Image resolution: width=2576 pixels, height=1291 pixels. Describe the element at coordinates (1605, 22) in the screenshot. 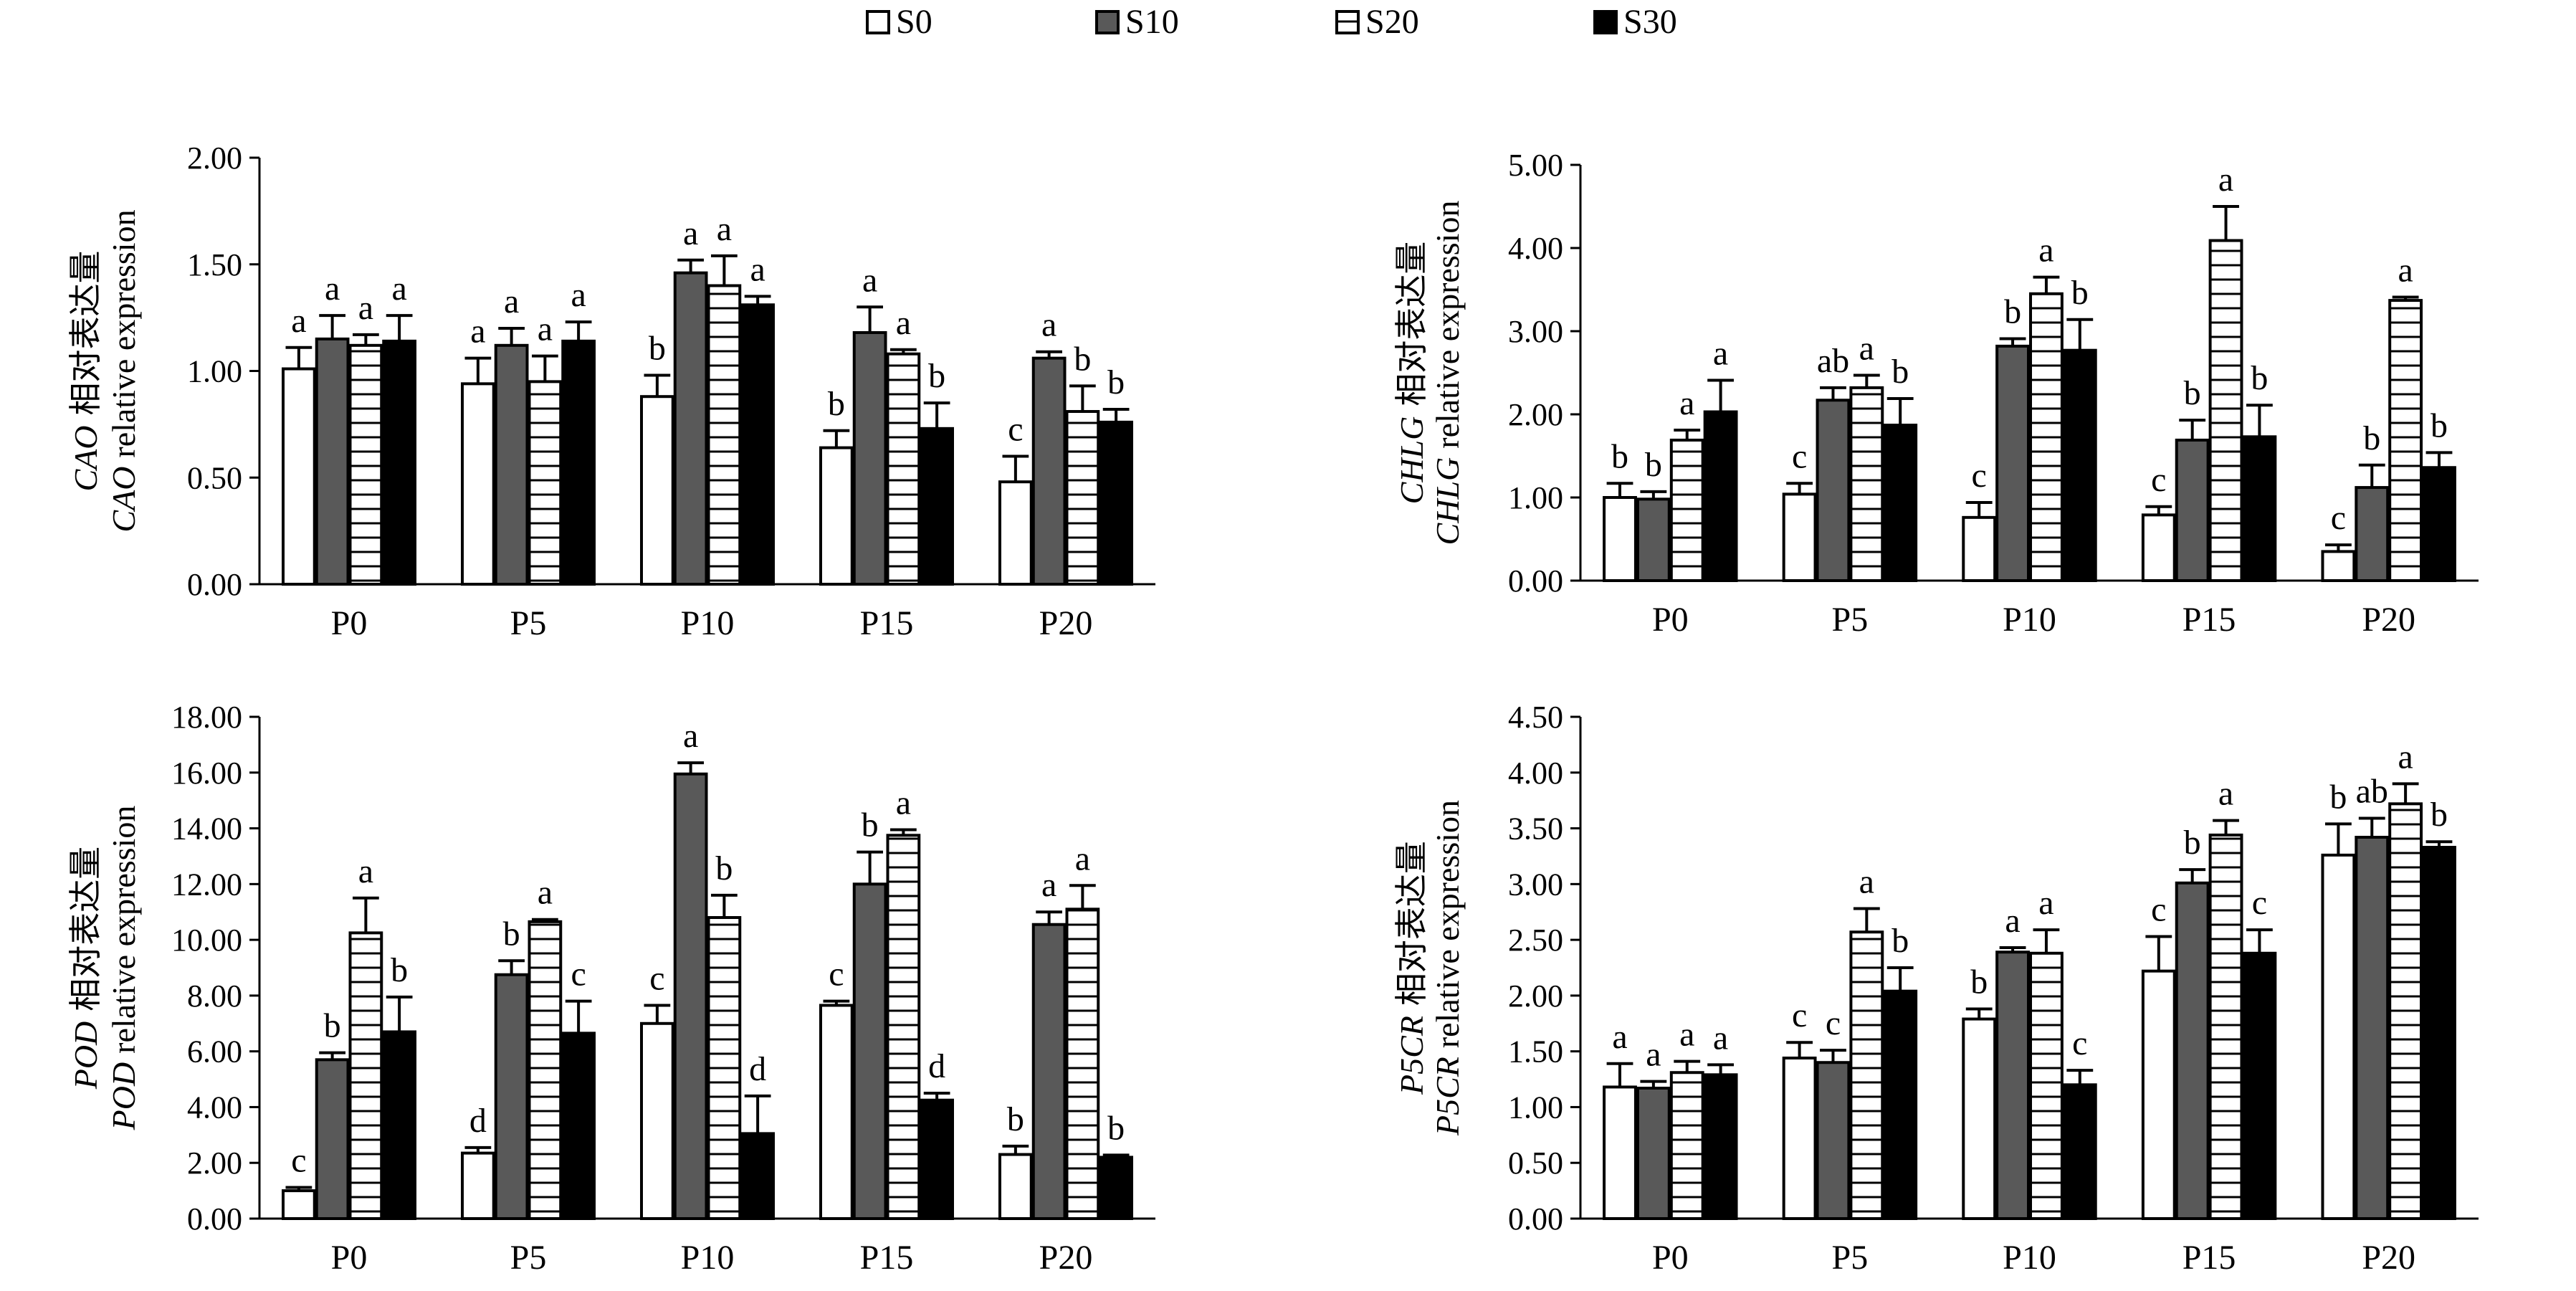

I see `legend-swatch-s30` at that location.